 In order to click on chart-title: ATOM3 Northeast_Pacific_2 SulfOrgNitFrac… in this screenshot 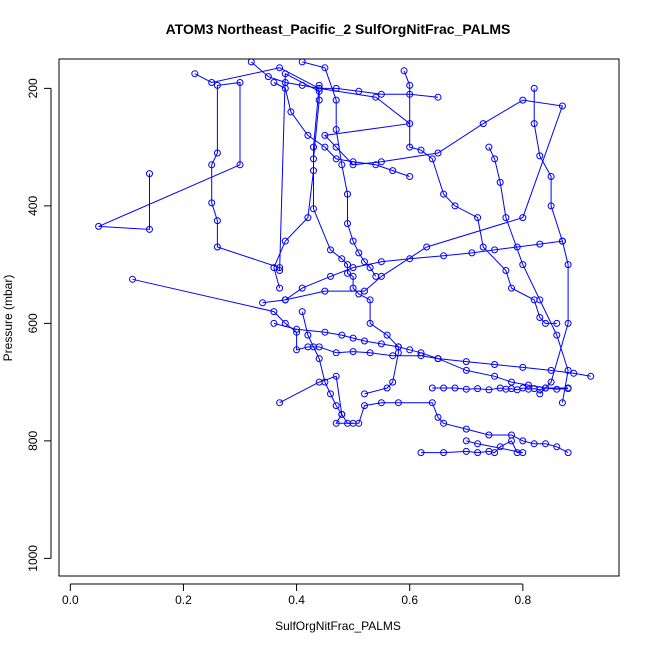, I will do `click(338, 29)`.